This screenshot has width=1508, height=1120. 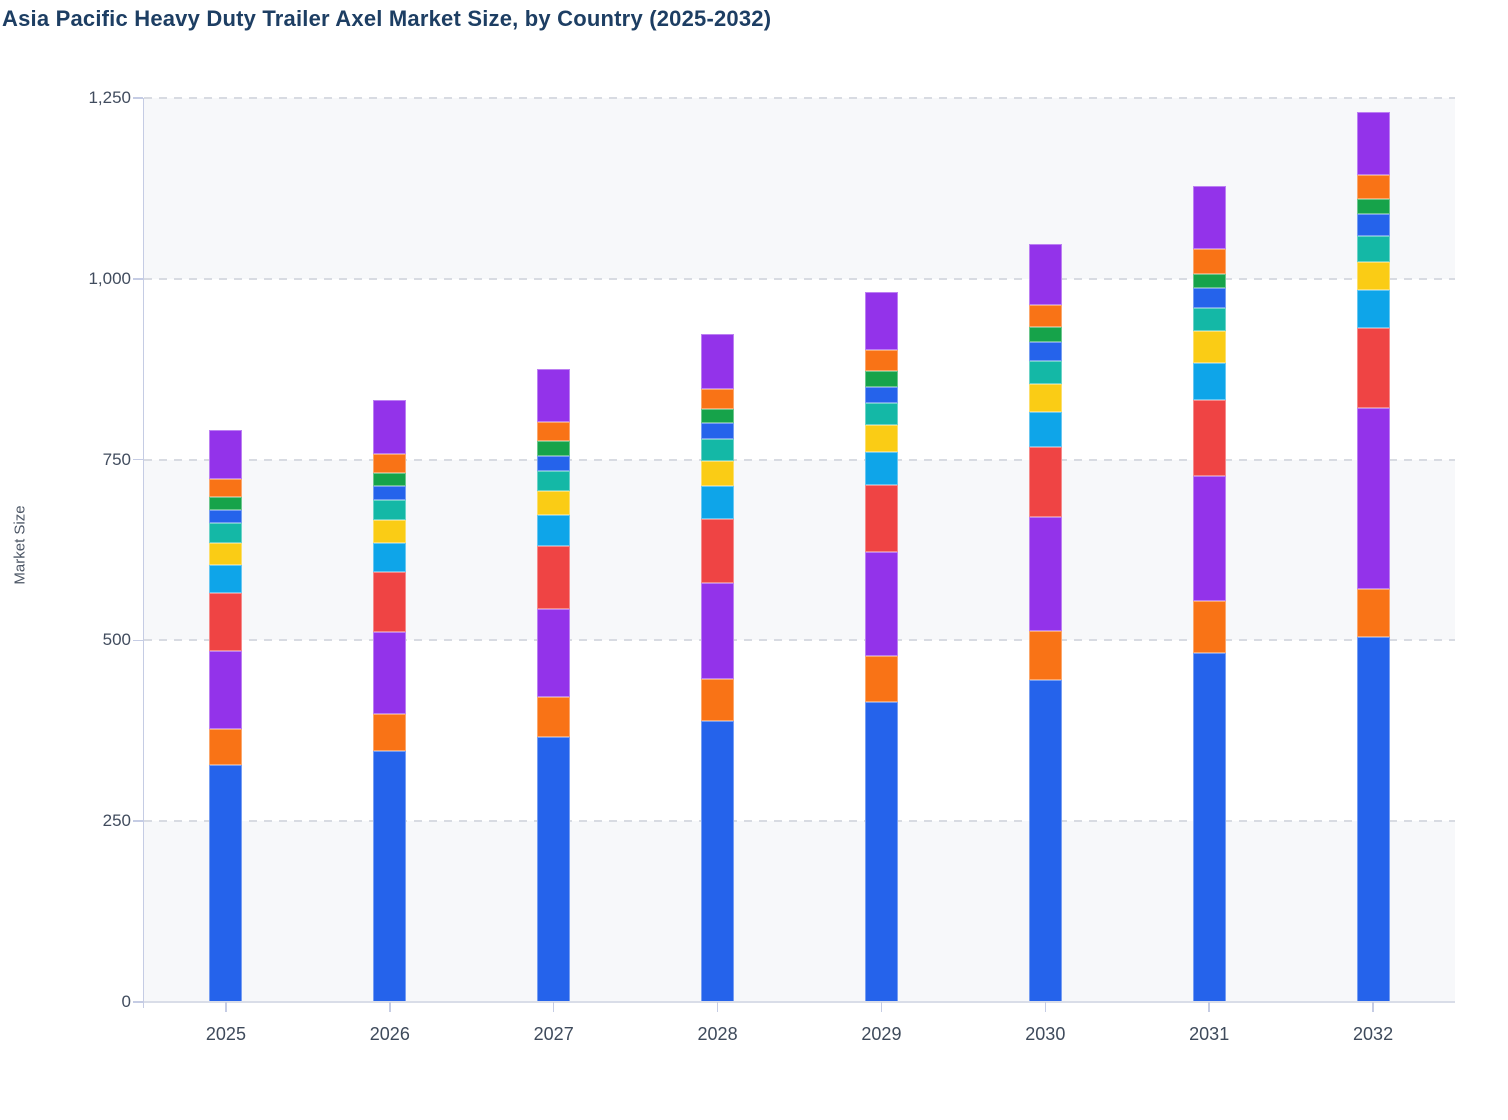 What do you see at coordinates (20, 545) in the screenshot?
I see `y-axis-title: Market Size` at bounding box center [20, 545].